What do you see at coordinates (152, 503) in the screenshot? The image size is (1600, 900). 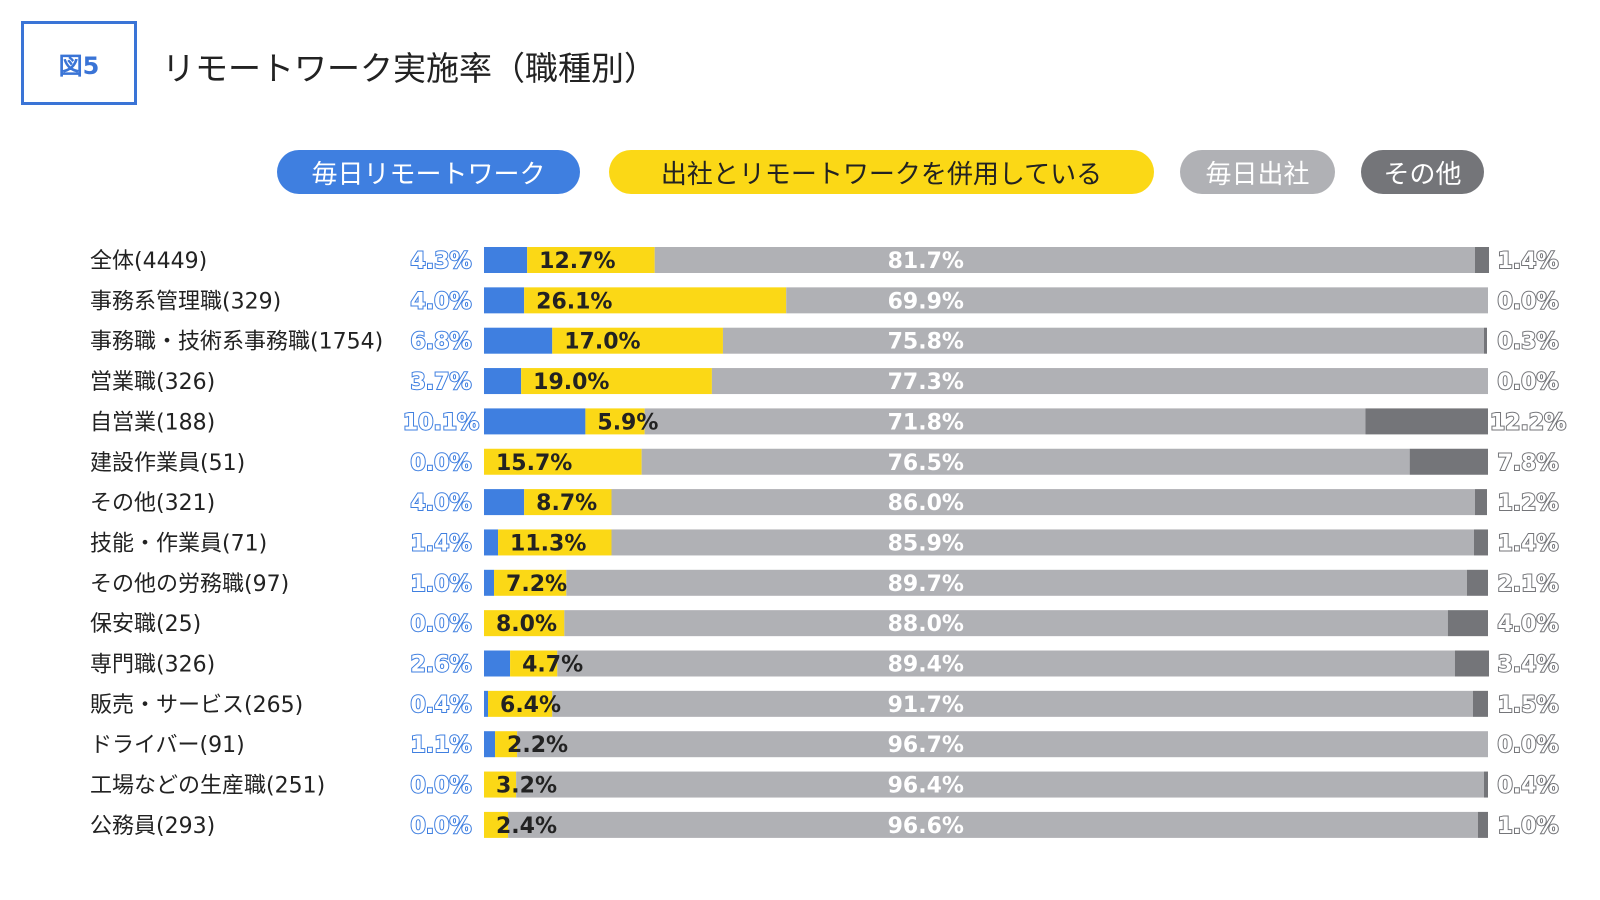 I see `category-label: その他(321)` at bounding box center [152, 503].